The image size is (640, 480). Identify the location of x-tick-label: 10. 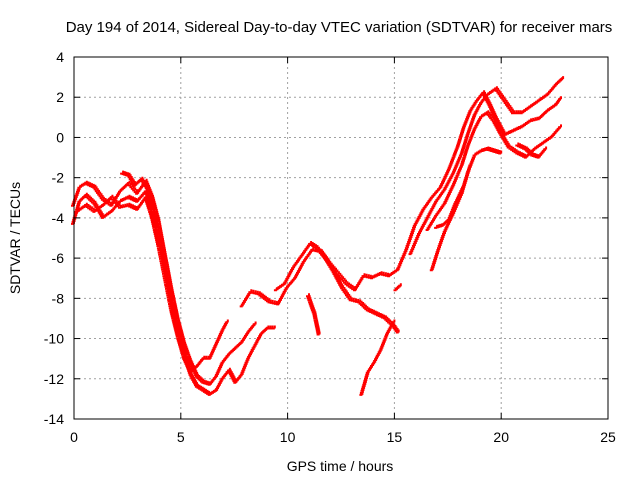
(288, 437).